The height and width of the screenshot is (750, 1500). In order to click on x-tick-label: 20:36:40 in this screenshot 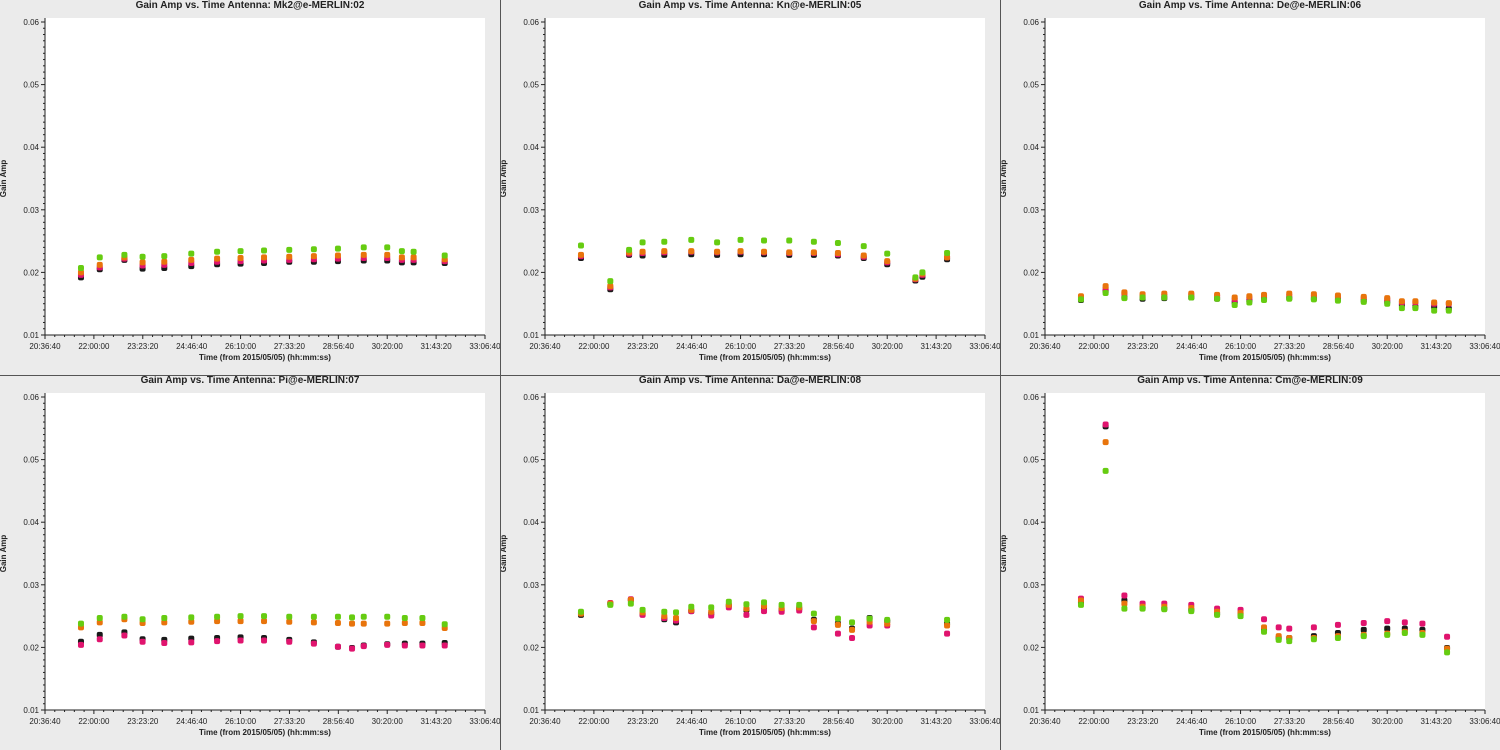, I will do `click(545, 721)`.